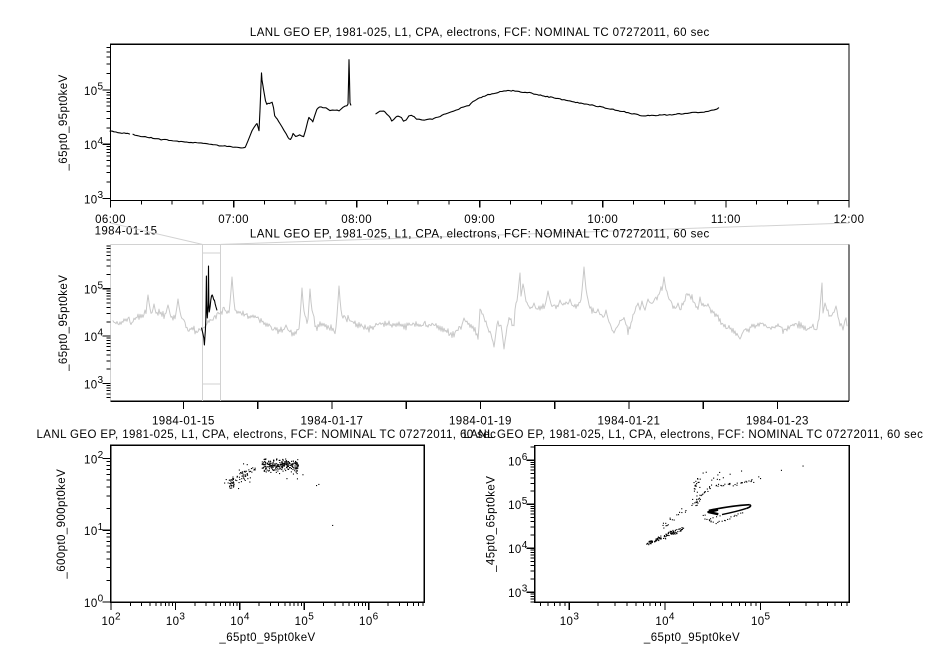  Describe the element at coordinates (110, 220) in the screenshot. I see `svg-text: 06:00` at that location.